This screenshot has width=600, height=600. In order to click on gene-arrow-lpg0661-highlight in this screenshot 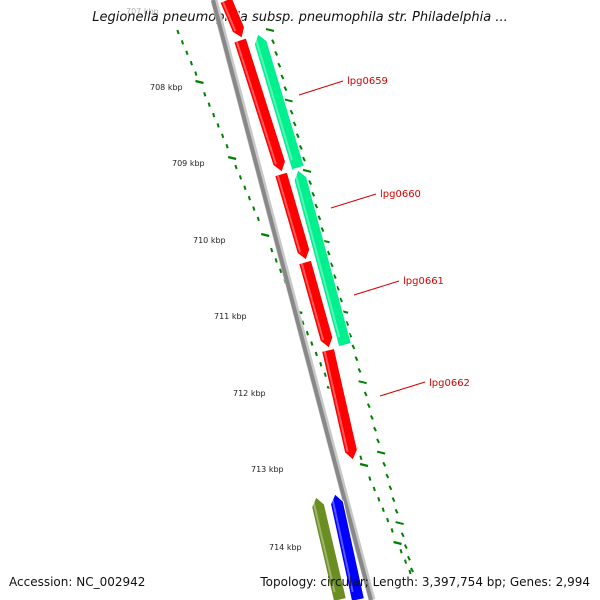, I will do `click(312, 301)`.